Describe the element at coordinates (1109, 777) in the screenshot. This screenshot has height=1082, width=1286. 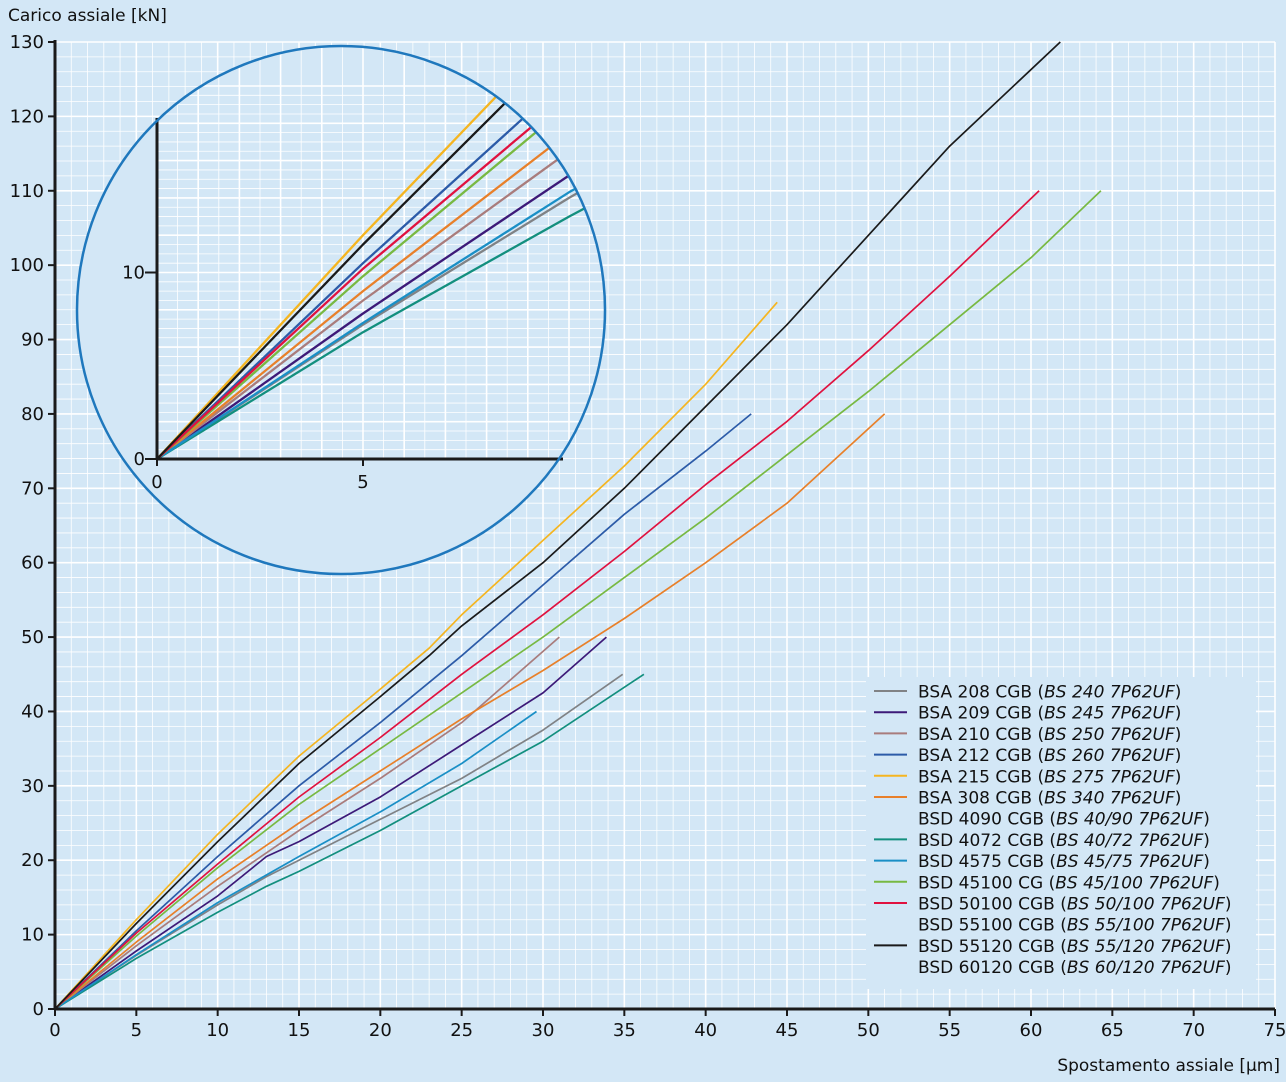
I see `legend-entry-note: BS 275 7P62UF` at that location.